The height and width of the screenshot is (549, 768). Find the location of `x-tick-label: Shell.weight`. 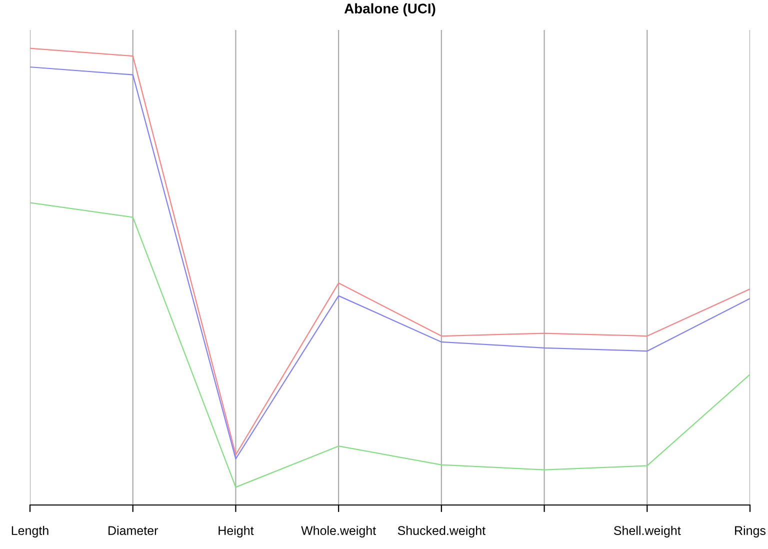

x-tick-label: Shell.weight is located at coordinates (647, 532).